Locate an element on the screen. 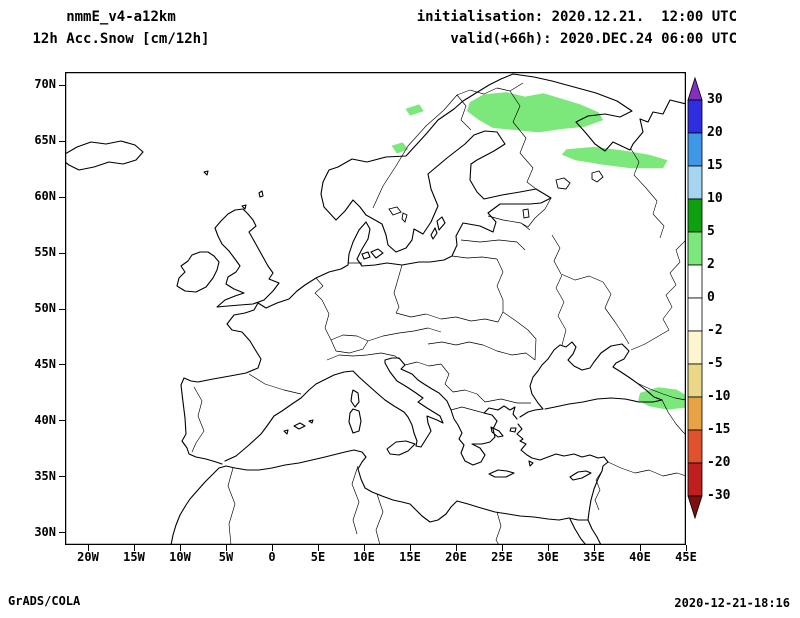 The width and height of the screenshot is (800, 618). x-tick-label: 15W is located at coordinates (134, 557).